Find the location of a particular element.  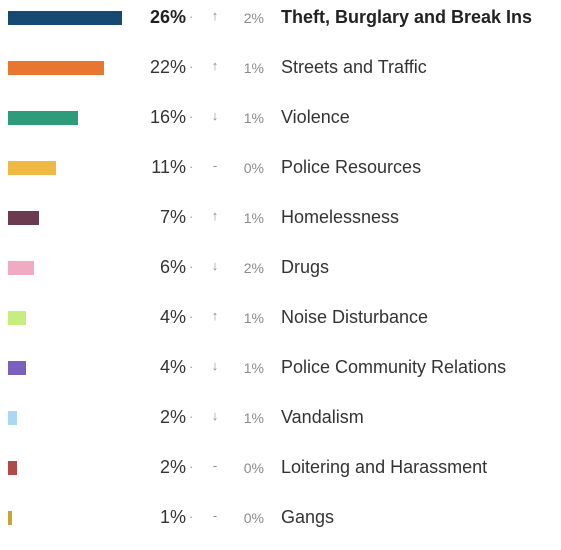

category-label: Theft, Burglary and Break Ins is located at coordinates (407, 17).